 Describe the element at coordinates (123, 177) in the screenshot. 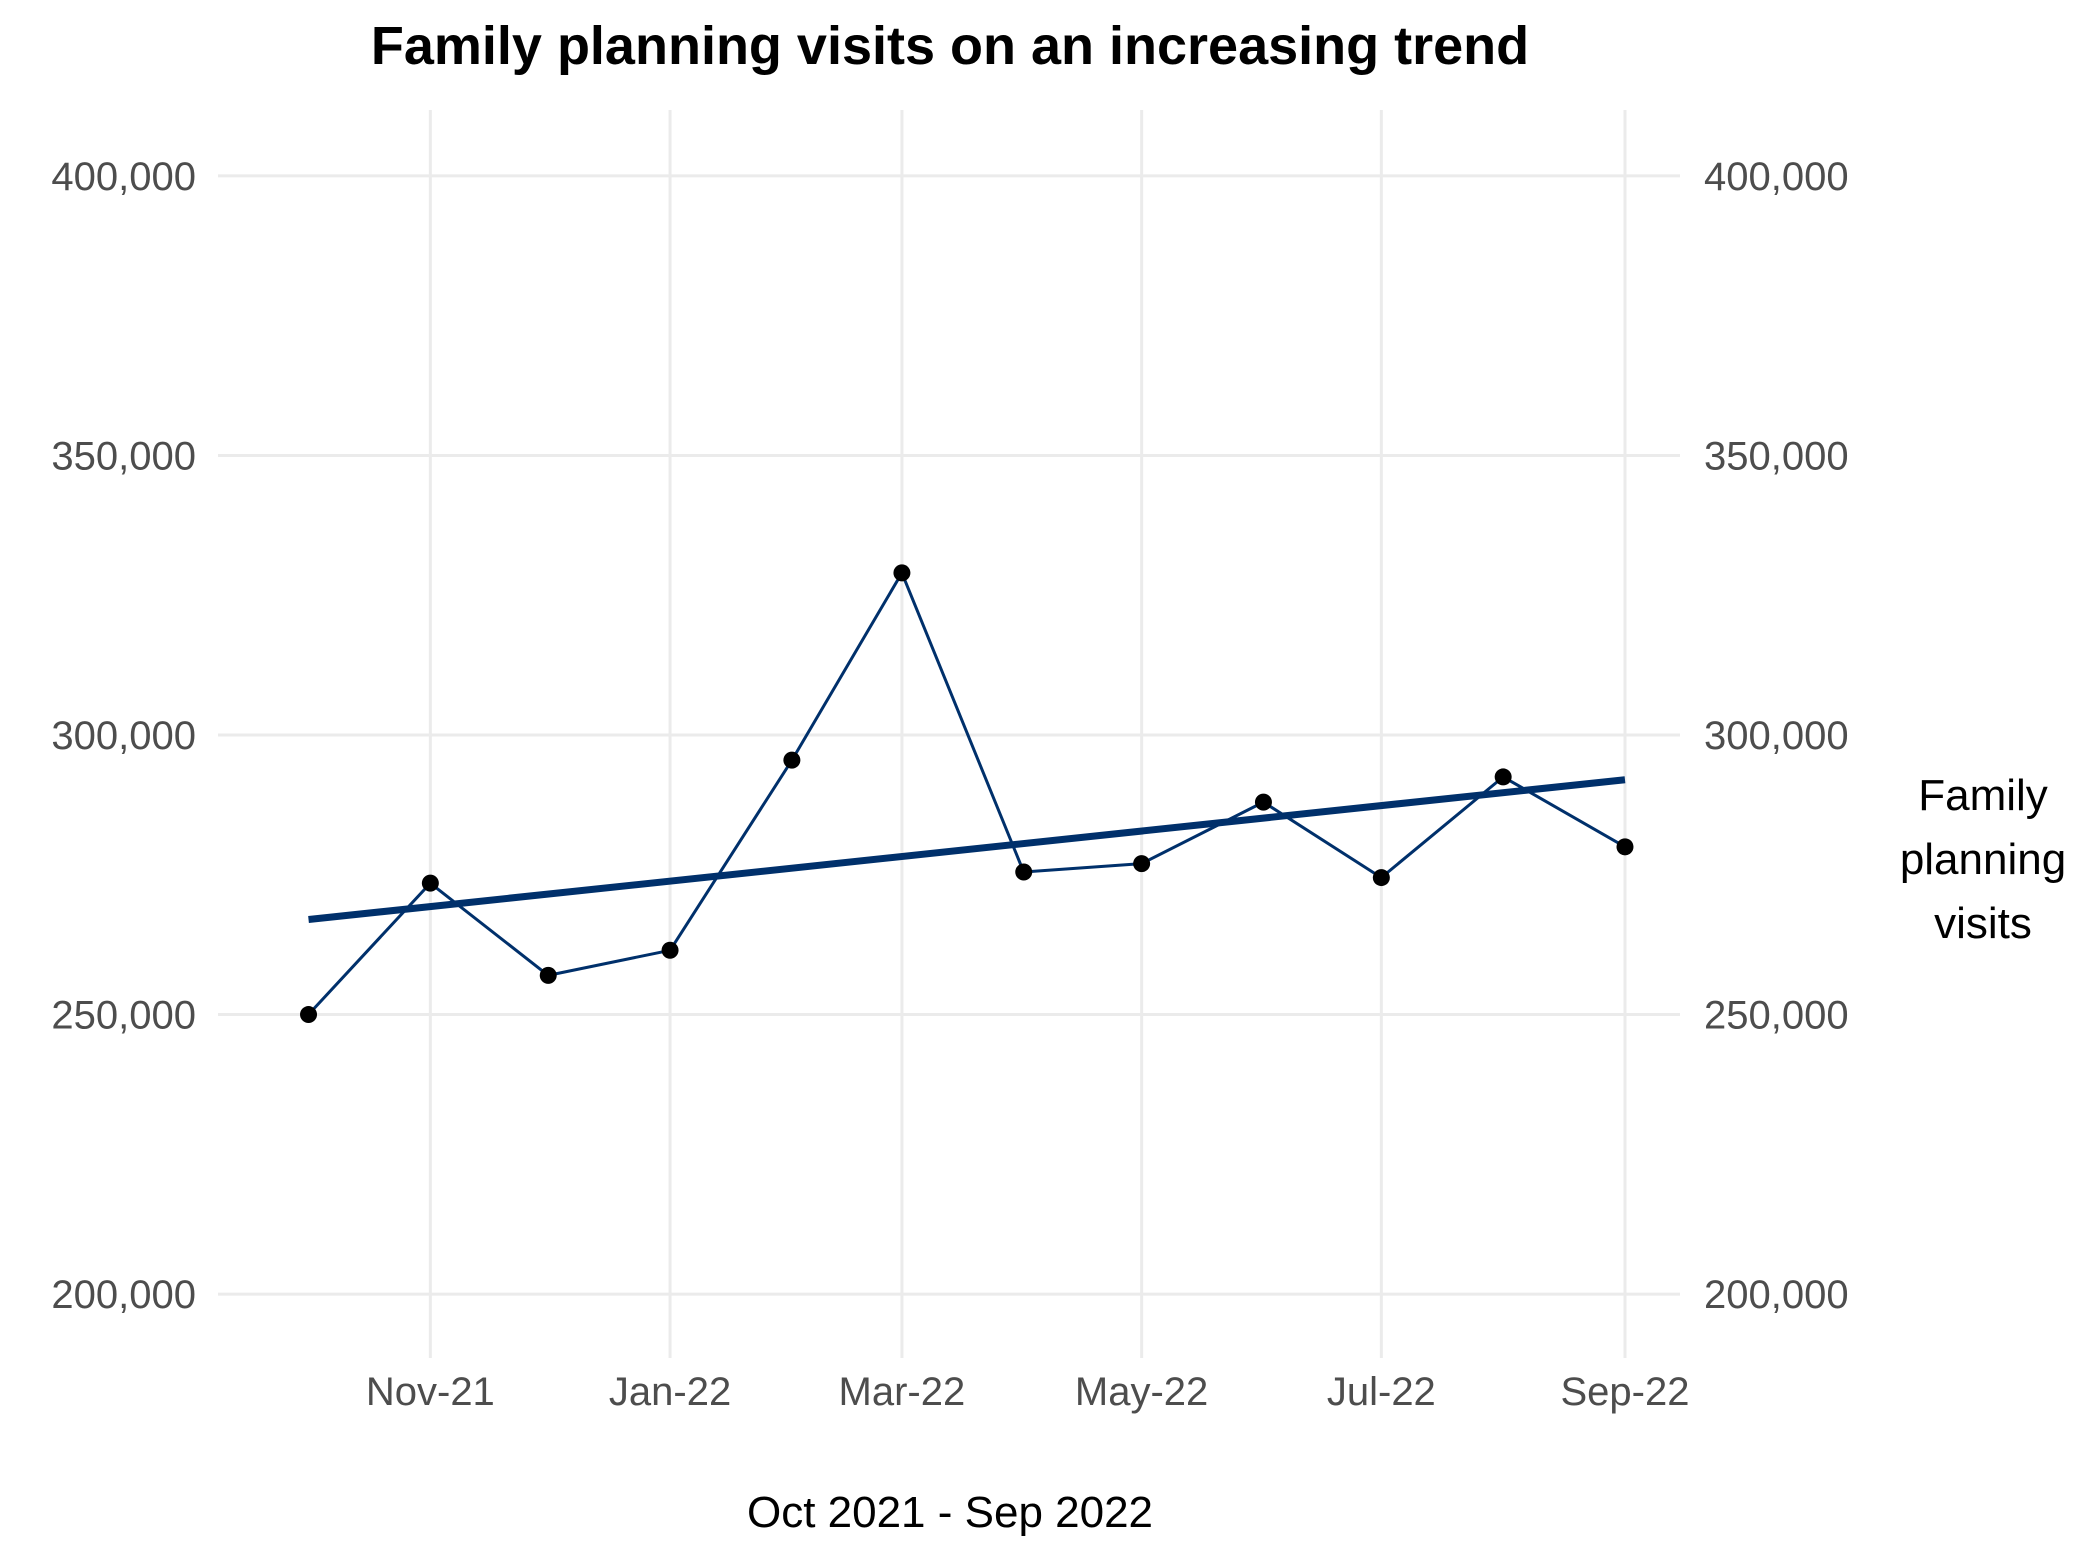

I see `y-tick-label-left: 400,000` at that location.